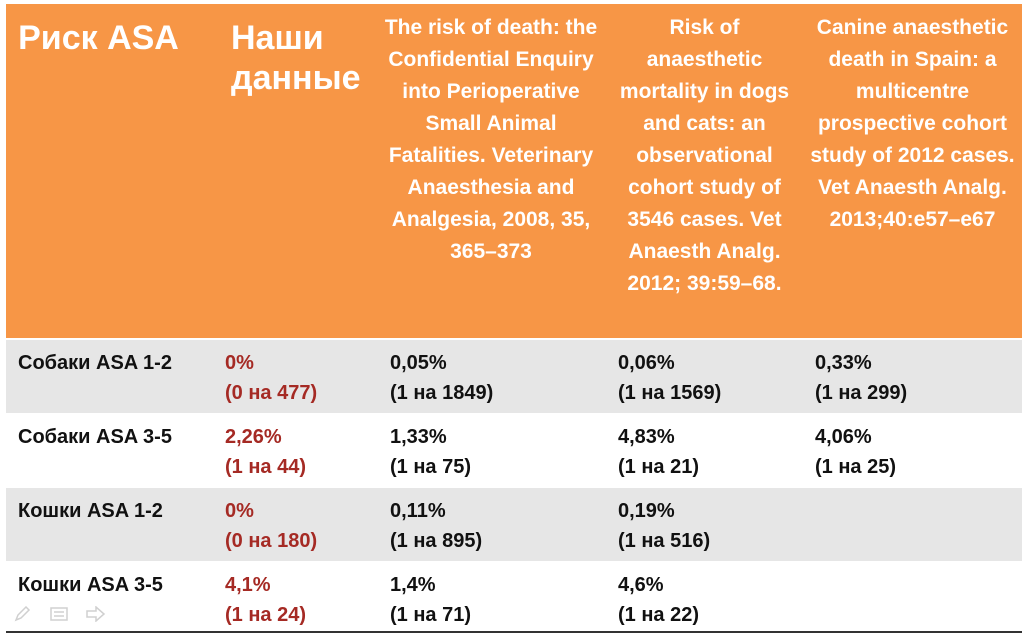 The image size is (1024, 639). What do you see at coordinates (843, 363) in the screenshot?
I see `cell-pct: 0,33%` at bounding box center [843, 363].